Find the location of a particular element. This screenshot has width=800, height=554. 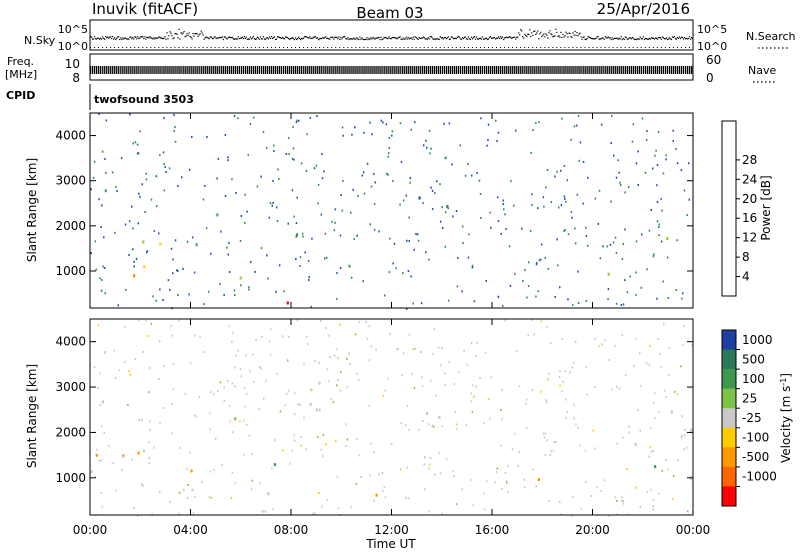

nsky-trace is located at coordinates (392, 38).